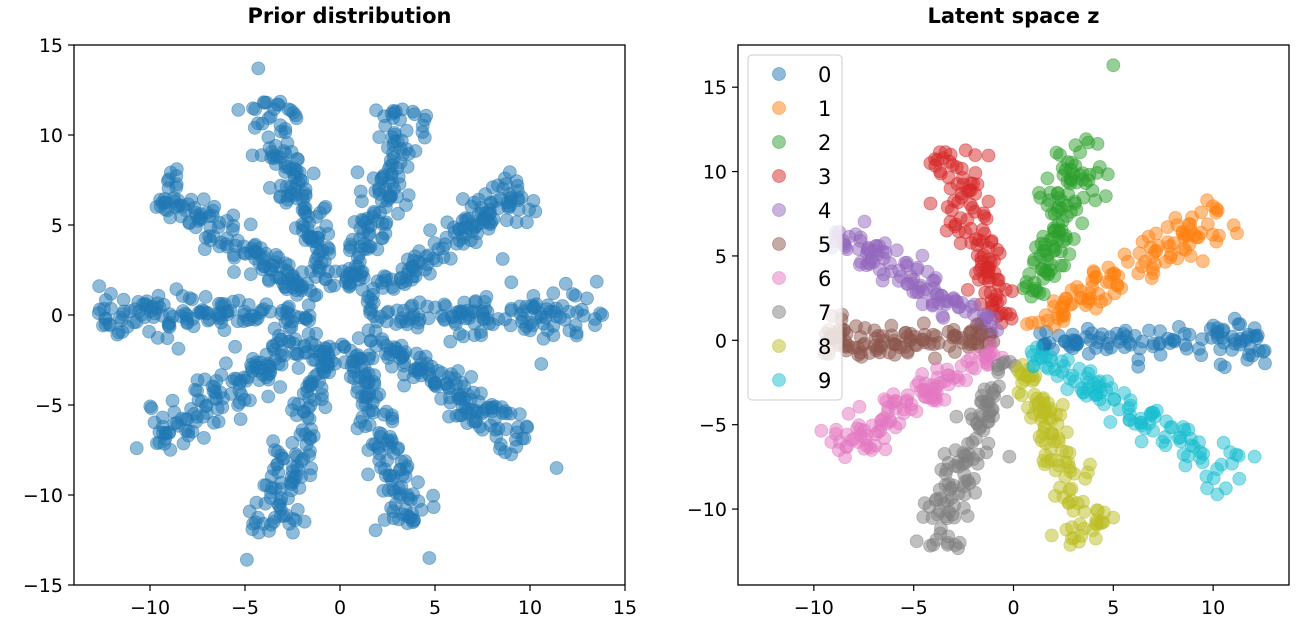 This screenshot has height=635, width=1309. What do you see at coordinates (715, 88) in the screenshot?
I see `y-tick-label: 15` at bounding box center [715, 88].